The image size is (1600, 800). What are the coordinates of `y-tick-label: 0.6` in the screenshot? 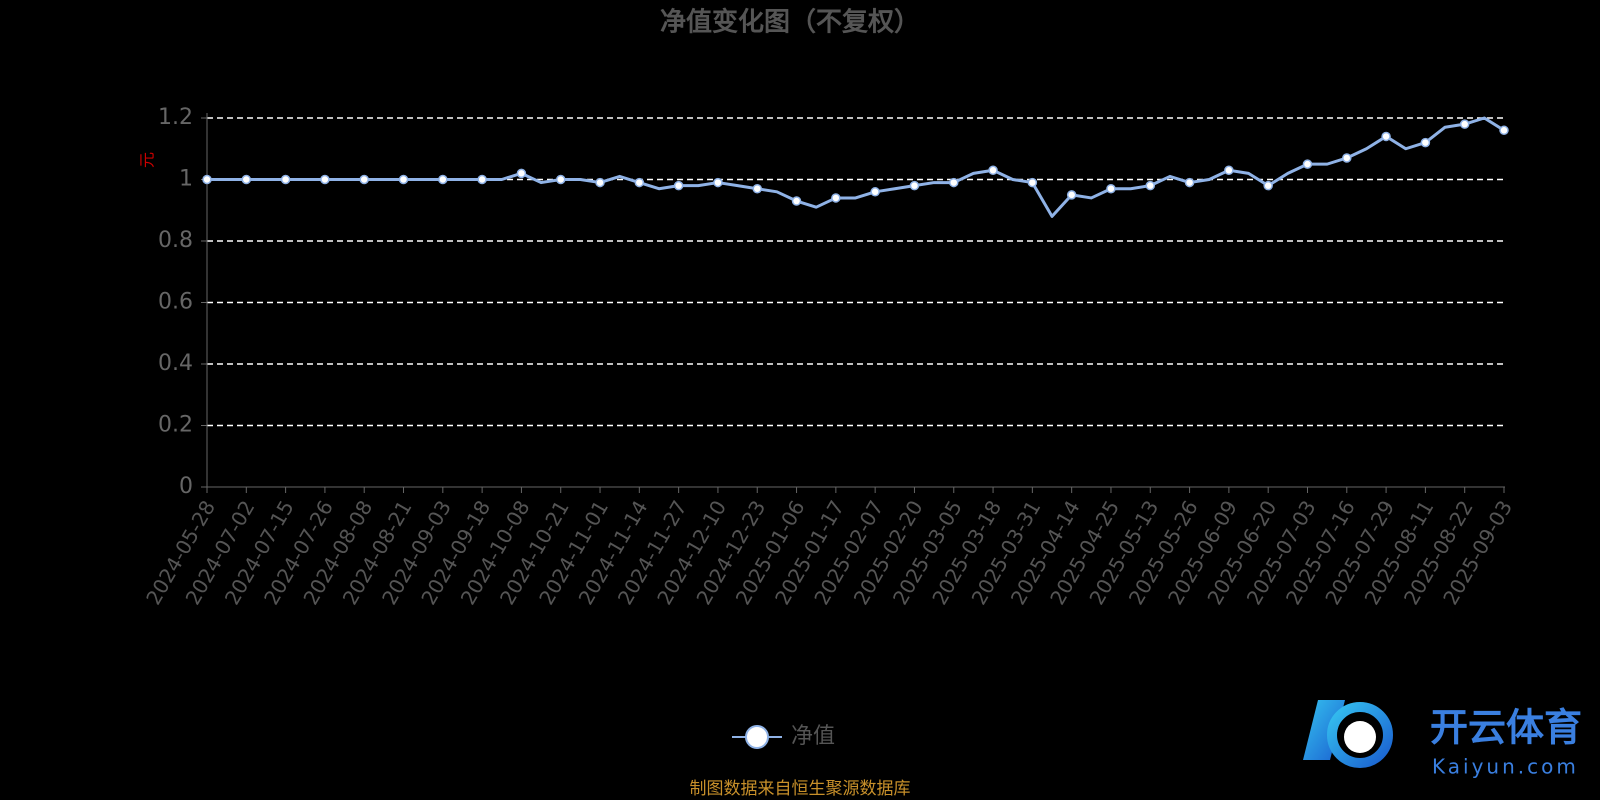 It's located at (175, 302).